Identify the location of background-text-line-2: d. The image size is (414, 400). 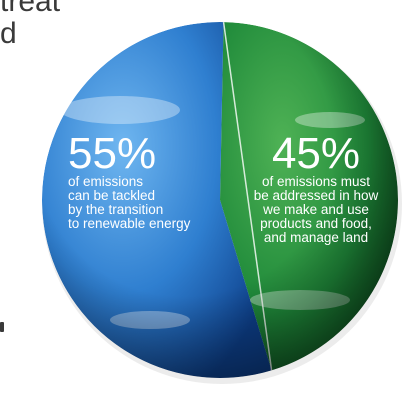
(8, 33).